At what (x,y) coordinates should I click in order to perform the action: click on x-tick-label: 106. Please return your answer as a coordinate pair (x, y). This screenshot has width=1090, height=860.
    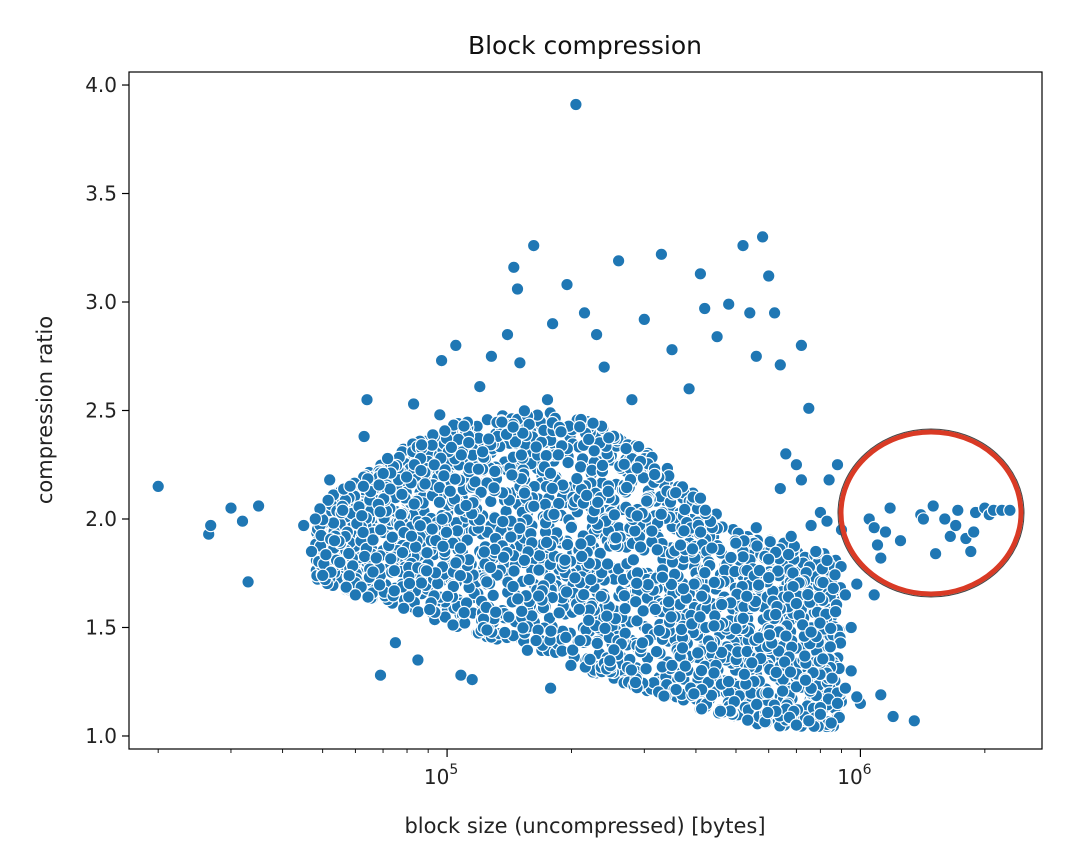
    Looking at the image, I should click on (854, 775).